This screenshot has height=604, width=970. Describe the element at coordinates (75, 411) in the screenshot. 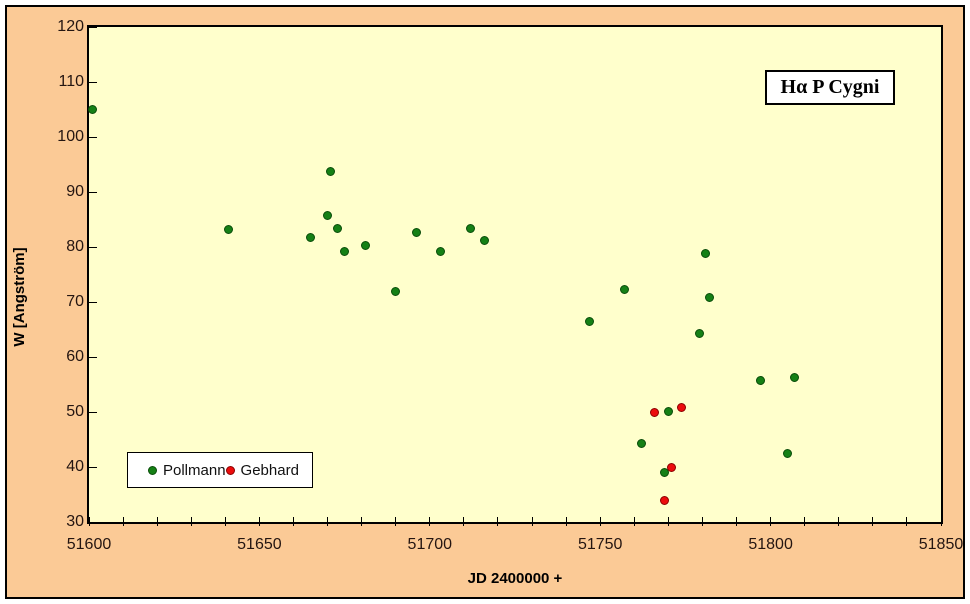

I see `y-tick-label: 50` at that location.